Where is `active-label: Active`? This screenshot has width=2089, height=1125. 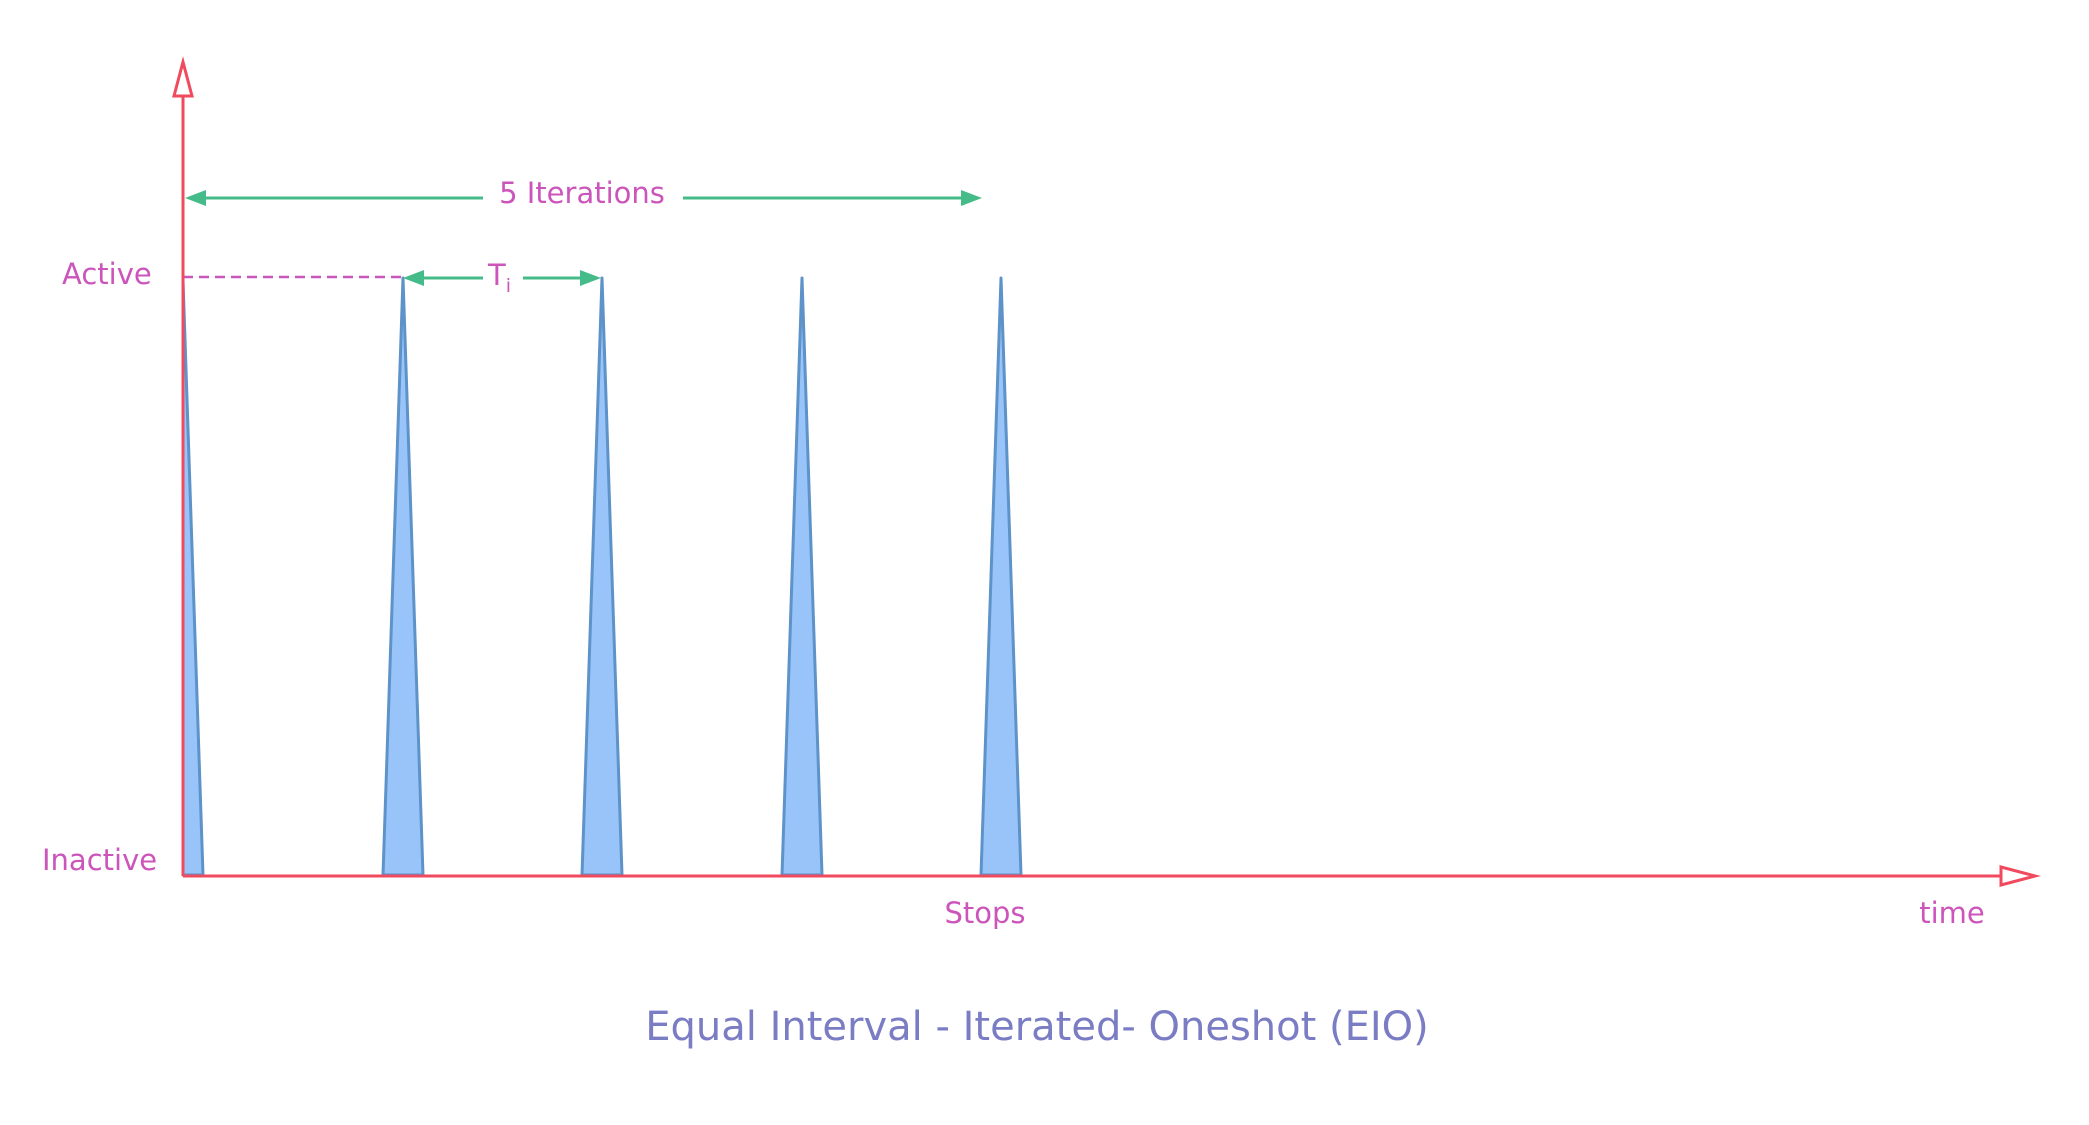 active-label: Active is located at coordinates (107, 274).